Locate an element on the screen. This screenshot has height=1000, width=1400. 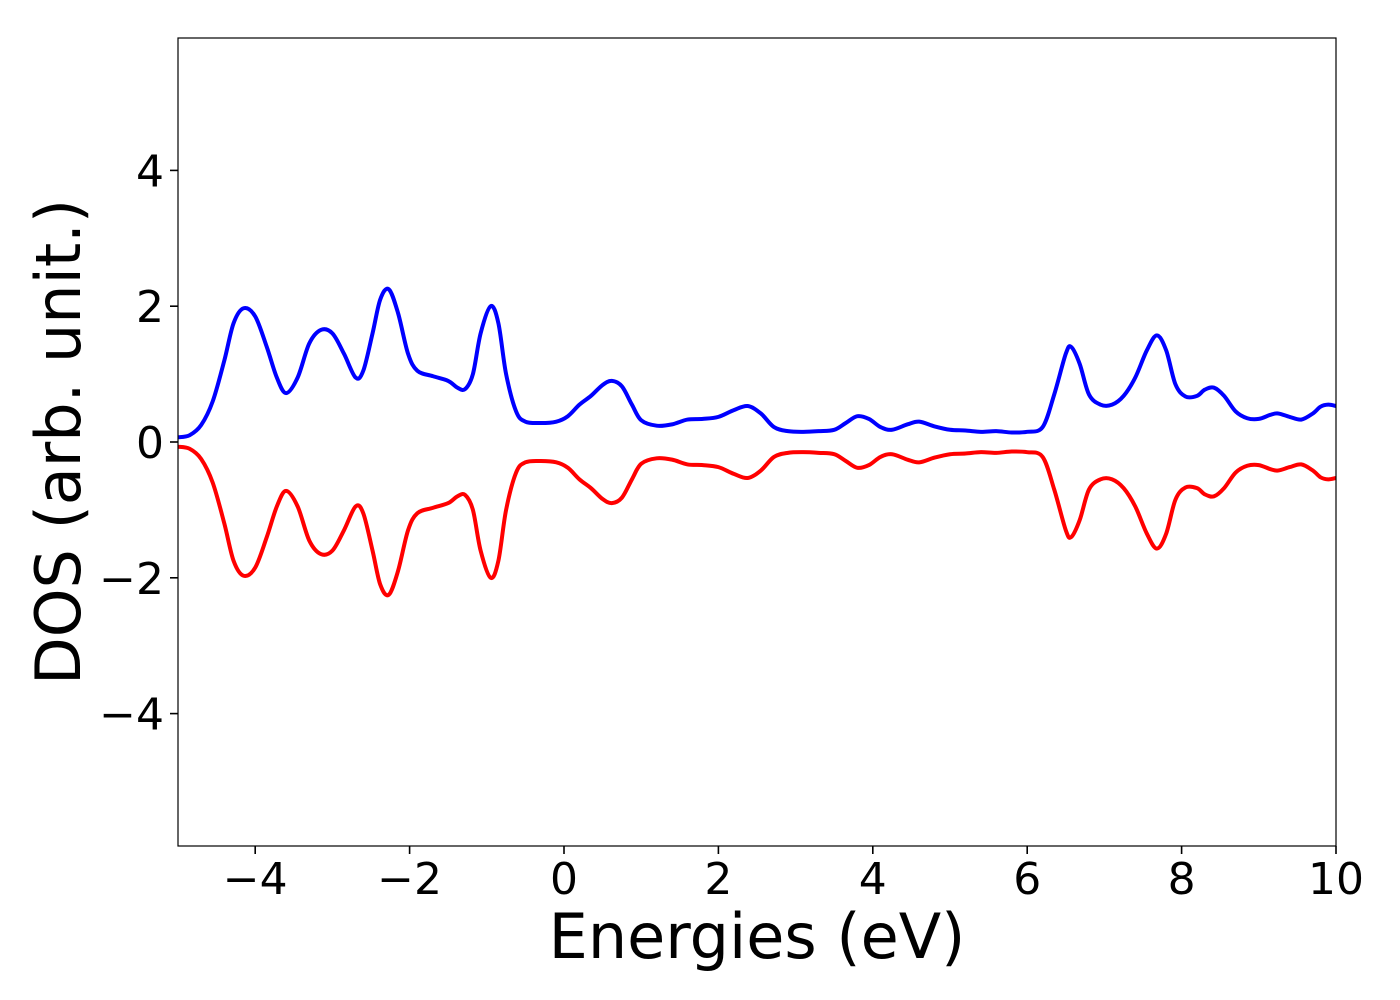
y-axis-ticks: −4 −2 0 2 4 is located at coordinates (138, 443).